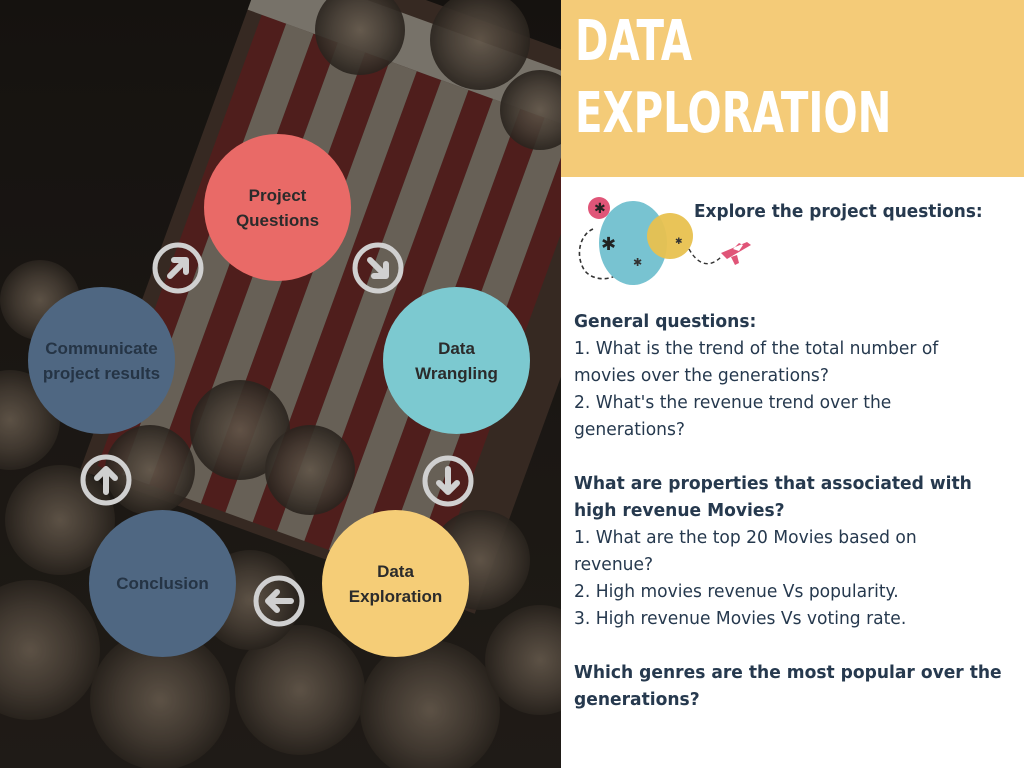 The width and height of the screenshot is (1024, 768). I want to click on arrow-up-icon, so click(106, 480).